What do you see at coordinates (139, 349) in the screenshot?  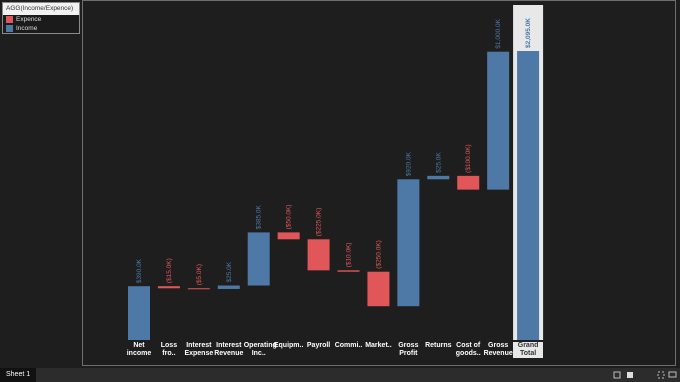 I see `category-label: Net income` at bounding box center [139, 349].